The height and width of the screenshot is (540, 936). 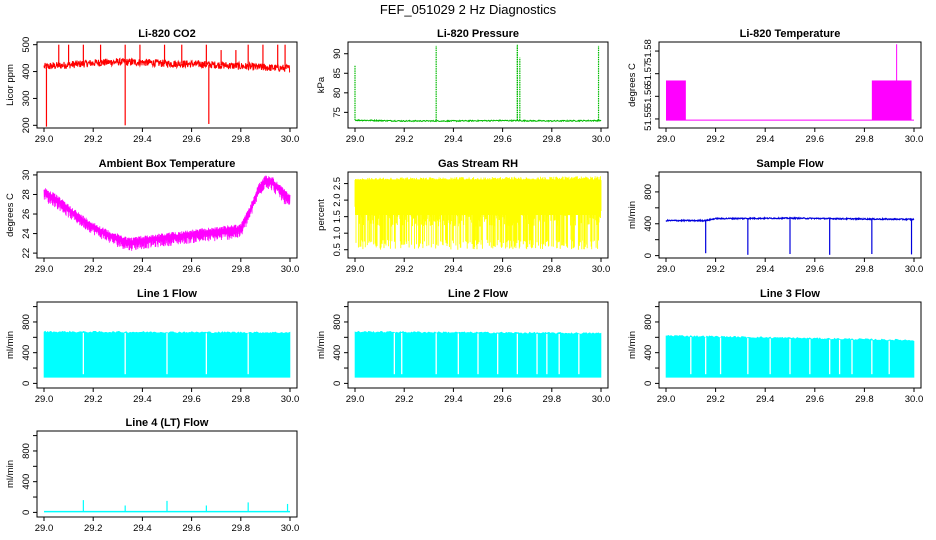 What do you see at coordinates (632, 345) in the screenshot?
I see `y-axis-label-line3: ml/min` at bounding box center [632, 345].